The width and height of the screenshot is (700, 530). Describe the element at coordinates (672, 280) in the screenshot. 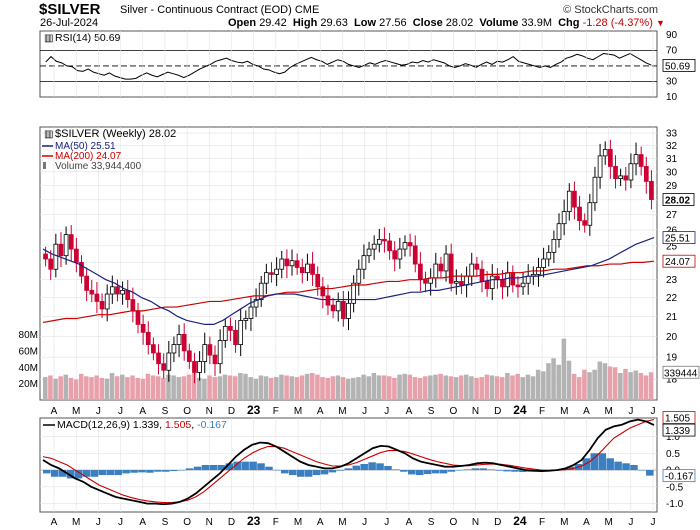

I see `price-y-tick: 23` at that location.